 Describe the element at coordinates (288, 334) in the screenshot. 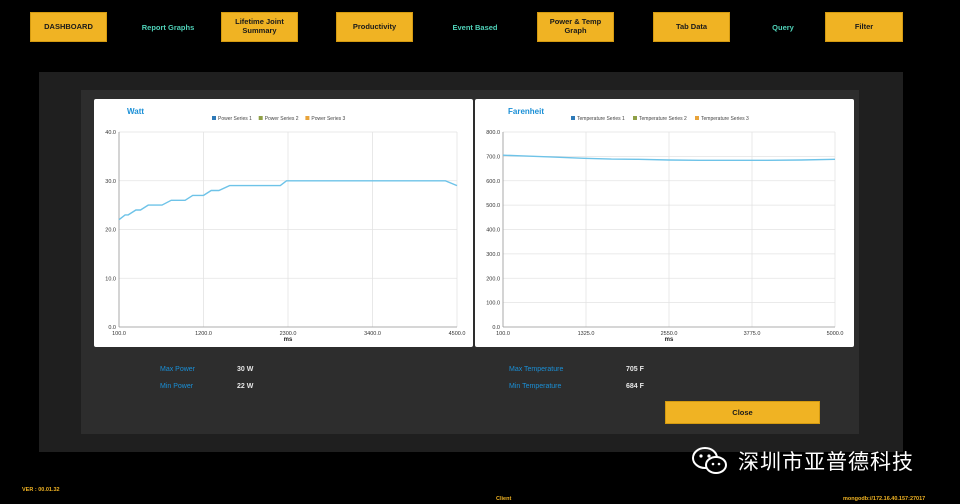

I see `x-tick-label: 2300.0` at that location.